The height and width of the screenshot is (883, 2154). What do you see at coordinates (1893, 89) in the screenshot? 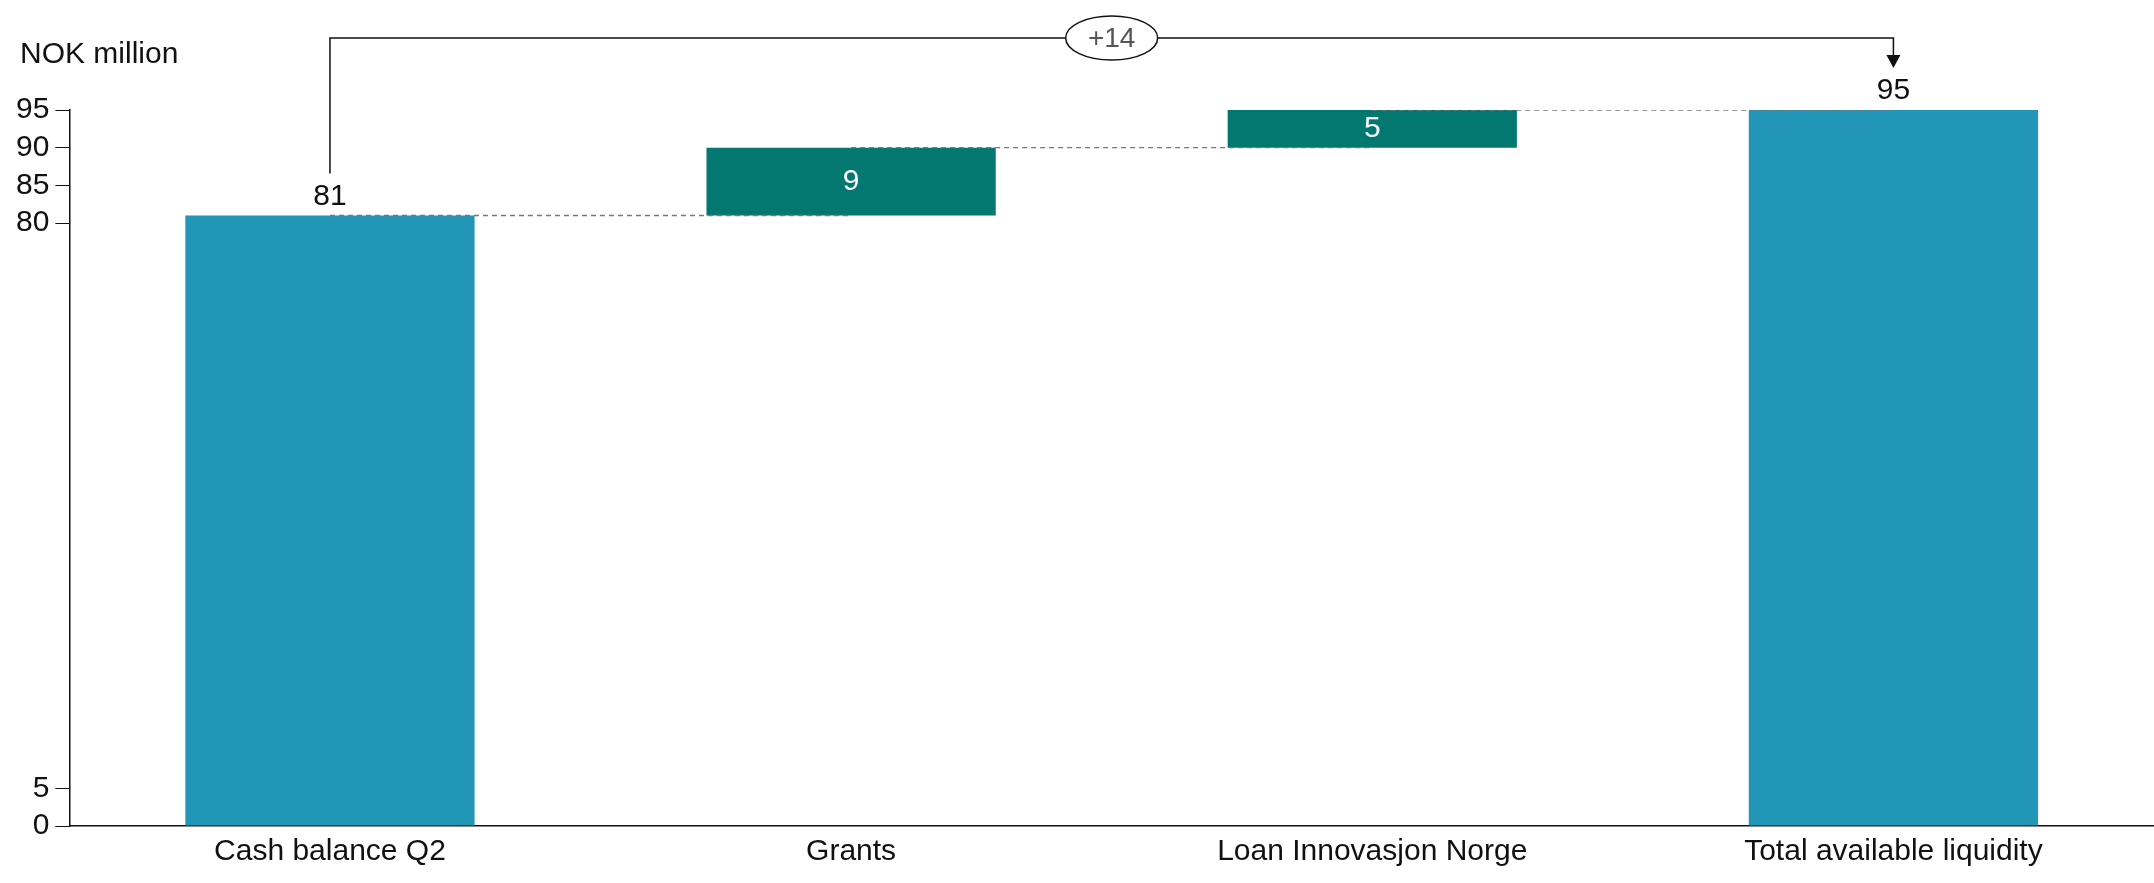
I see `data-label: 95` at bounding box center [1893, 89].